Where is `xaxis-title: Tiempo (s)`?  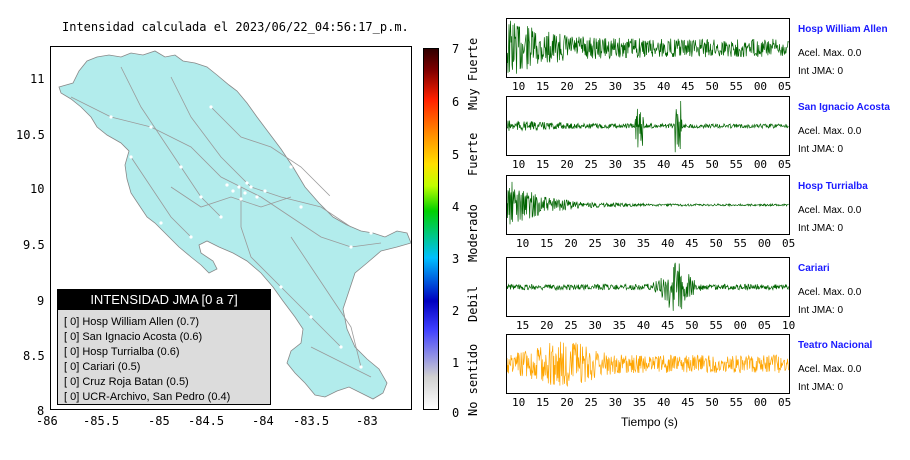
xaxis-title: Tiempo (s) is located at coordinates (649, 422).